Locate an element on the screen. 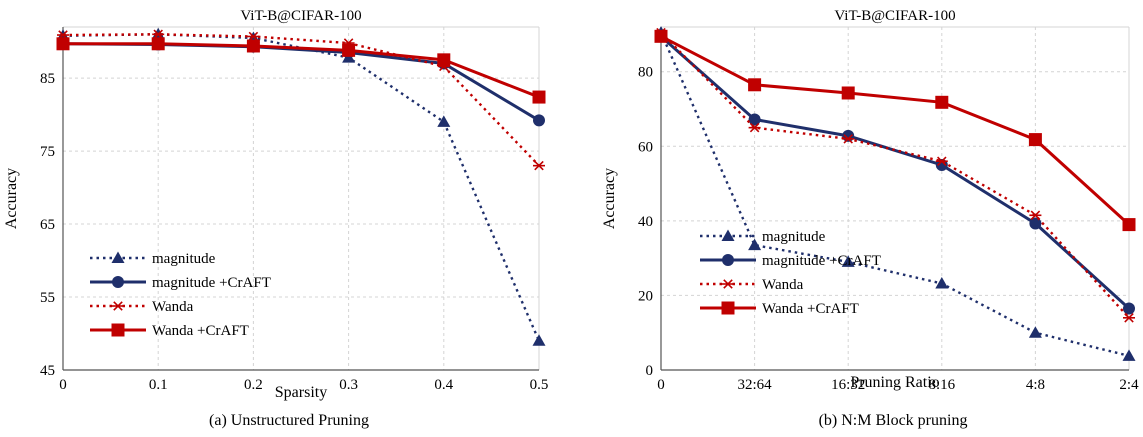 The width and height of the screenshot is (1143, 437). x-axis-label: Pruning Ratio is located at coordinates (894, 382).